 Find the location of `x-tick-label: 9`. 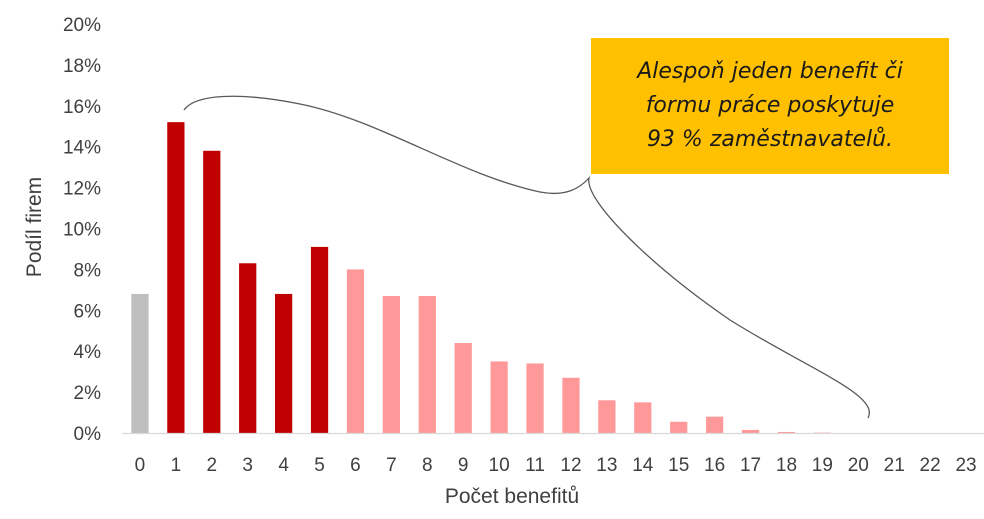

x-tick-label: 9 is located at coordinates (463, 465).